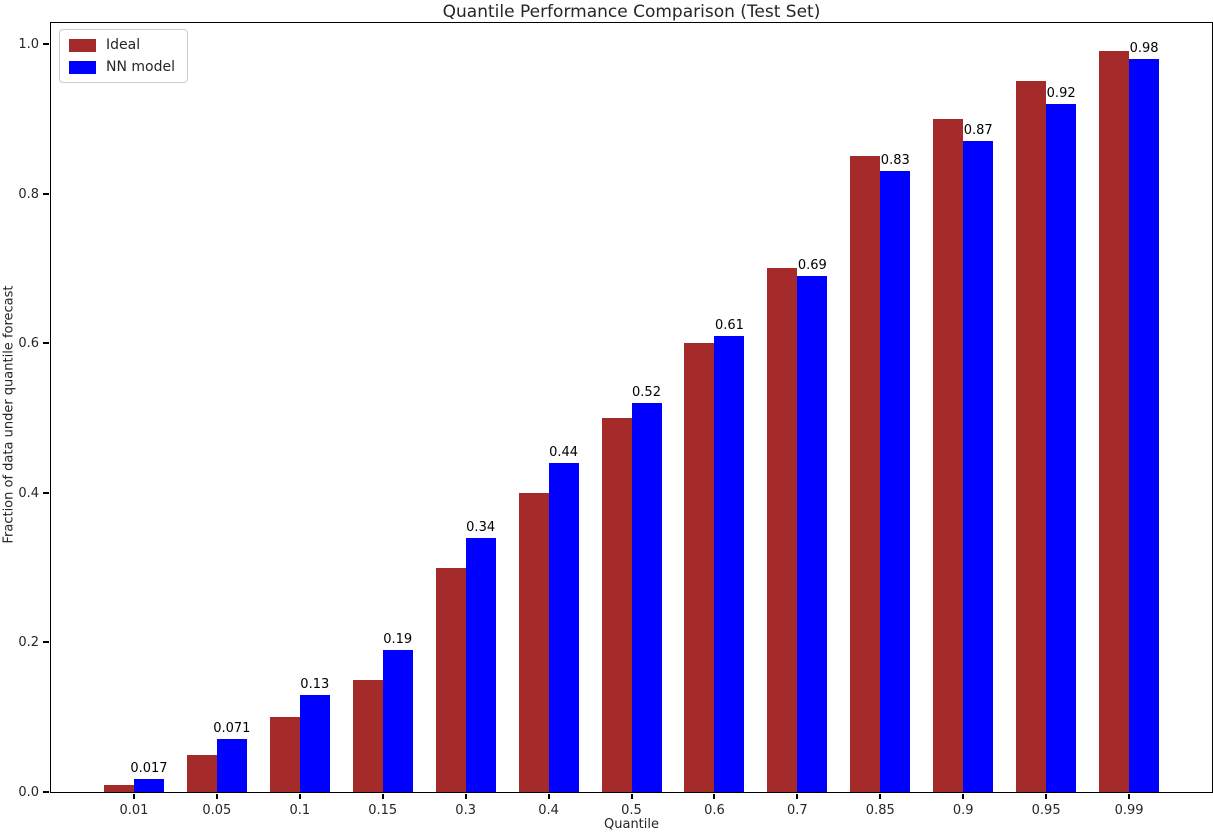  What do you see at coordinates (148, 785) in the screenshot?
I see `bar-nn-model-0.01` at bounding box center [148, 785].